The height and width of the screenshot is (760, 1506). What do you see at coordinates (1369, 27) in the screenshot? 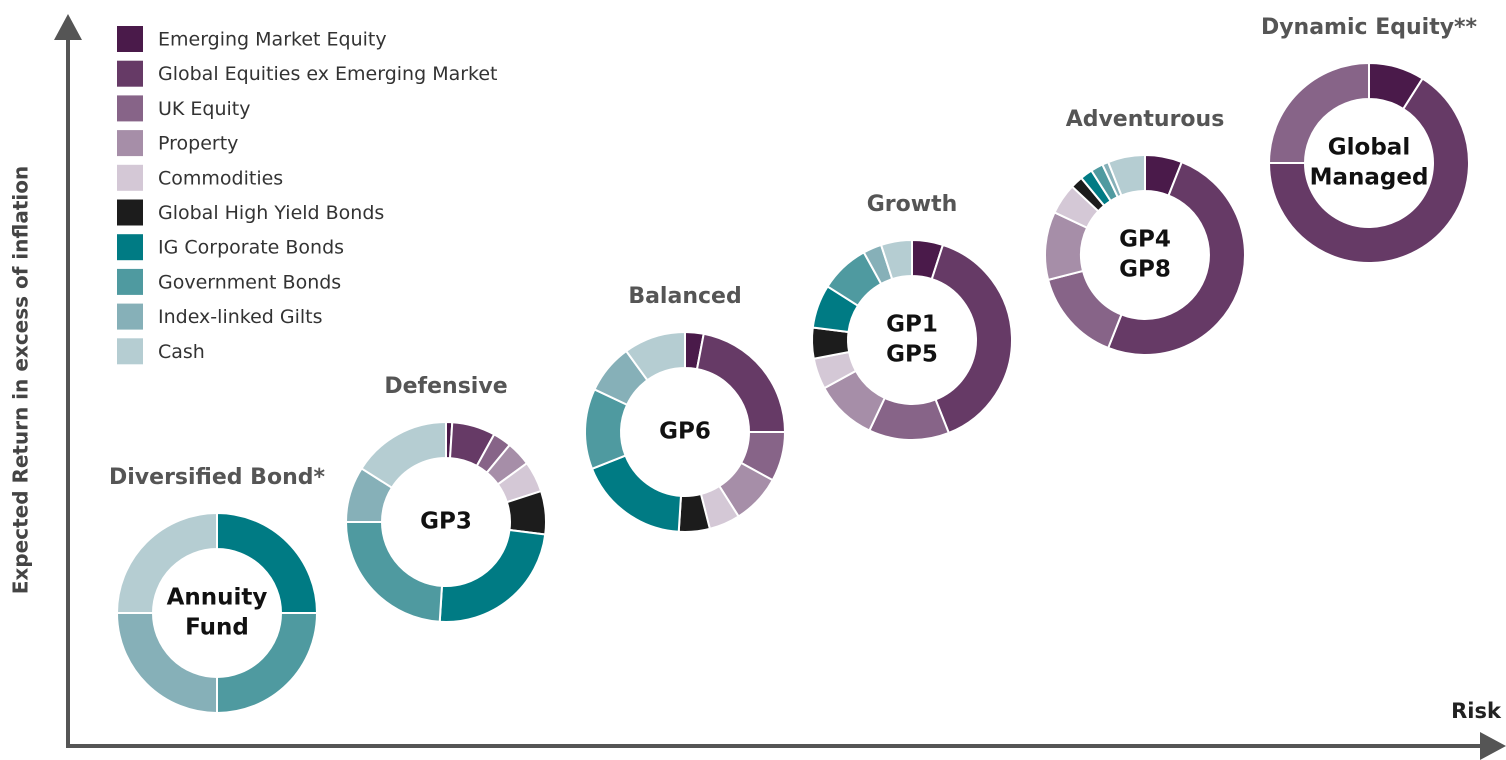
I see `donut-title: Dynamic Equity**` at bounding box center [1369, 27].